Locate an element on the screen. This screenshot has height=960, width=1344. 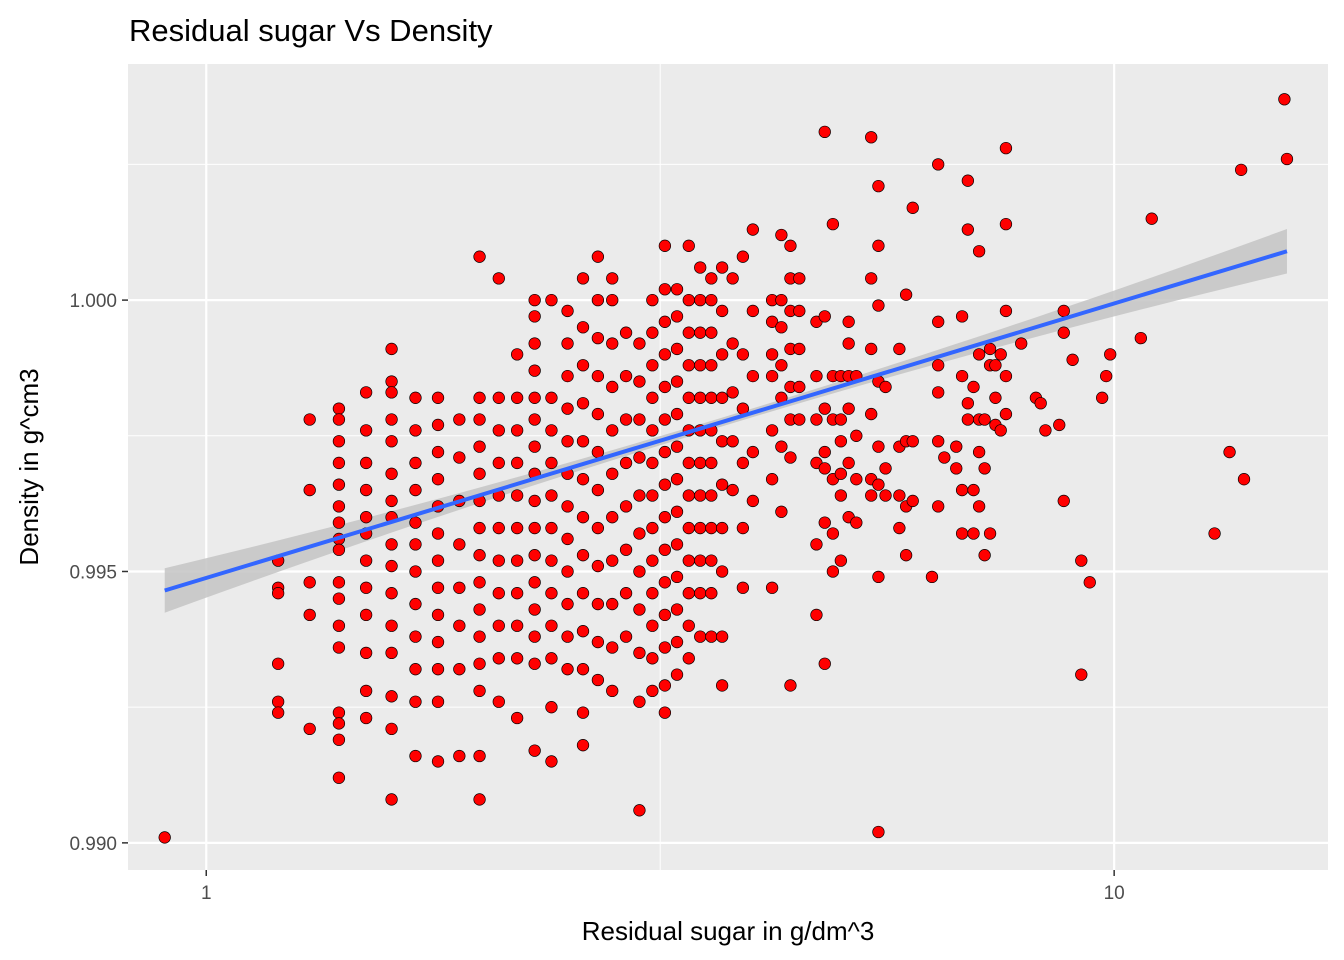
y-axis-ticks: 0.990 0.995 1.000 is located at coordinates (98, 573).